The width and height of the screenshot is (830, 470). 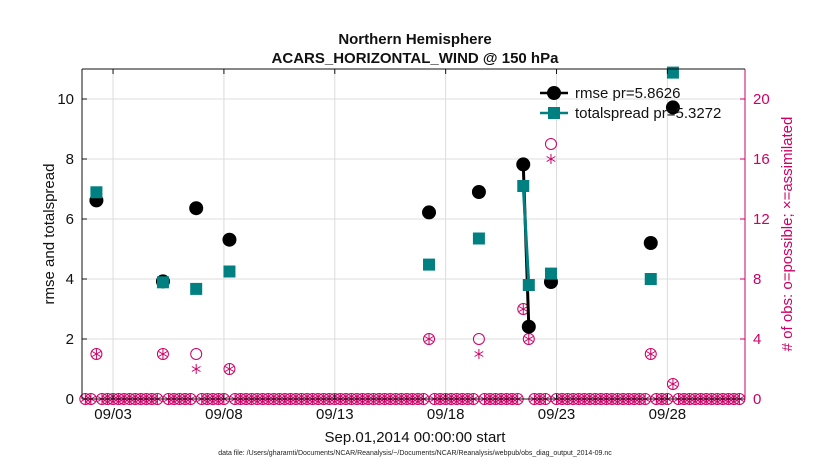 What do you see at coordinates (526, 235) in the screenshot?
I see `spread-line` at bounding box center [526, 235].